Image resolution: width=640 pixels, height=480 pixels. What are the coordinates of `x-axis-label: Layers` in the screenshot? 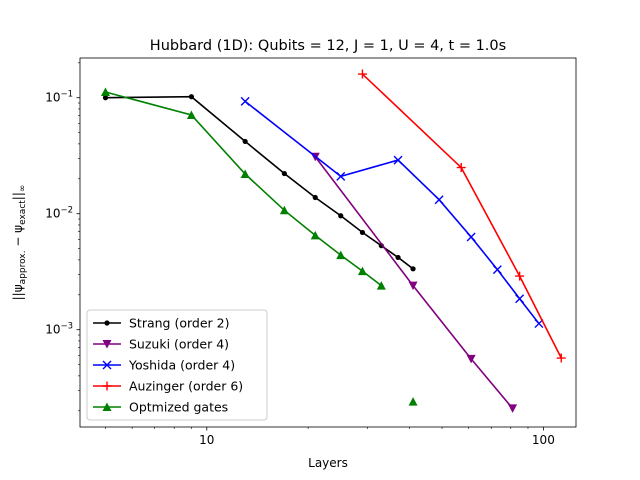 It's located at (328, 463).